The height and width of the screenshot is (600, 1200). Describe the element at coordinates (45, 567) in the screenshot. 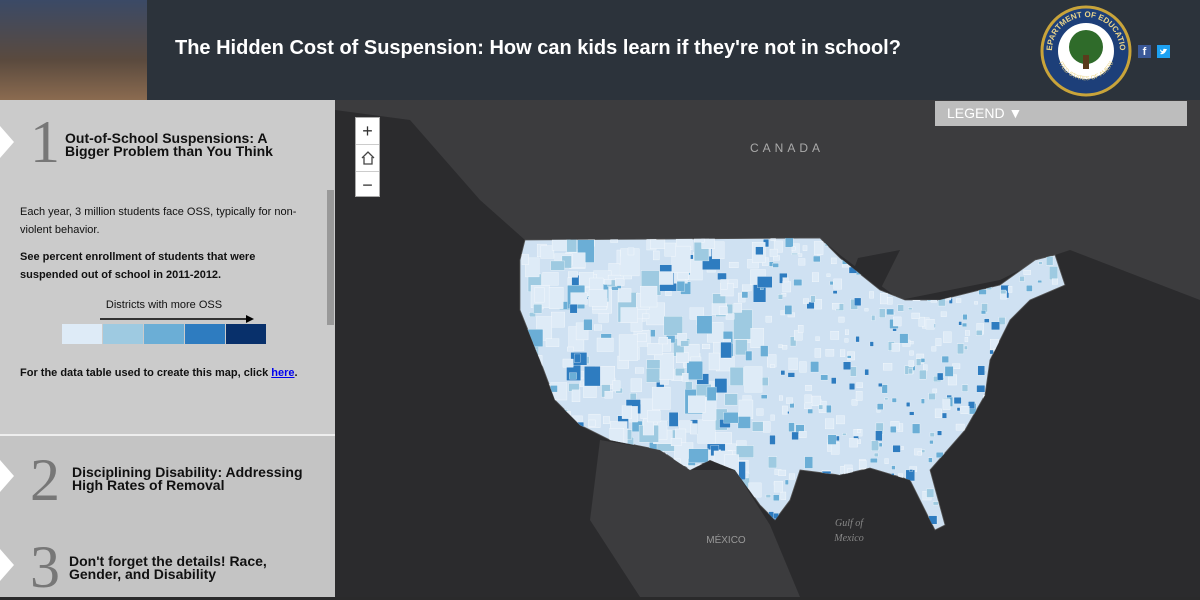

I see `section-number: 3` at that location.